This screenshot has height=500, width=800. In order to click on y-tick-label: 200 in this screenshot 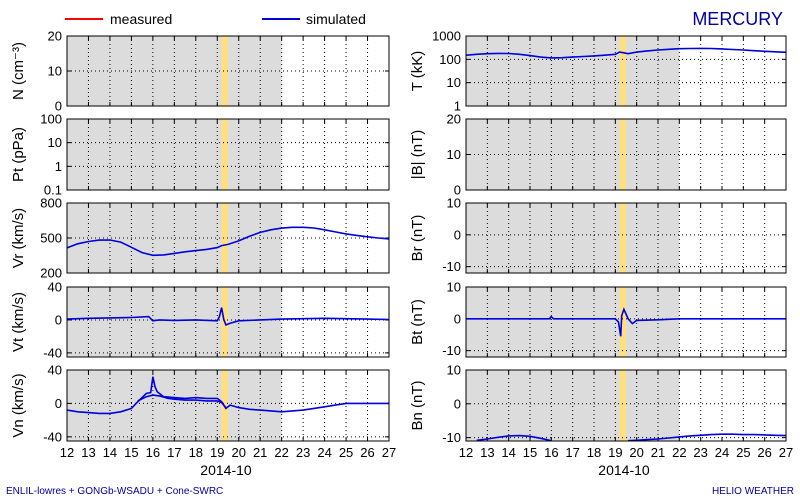, I will do `click(51, 273)`.